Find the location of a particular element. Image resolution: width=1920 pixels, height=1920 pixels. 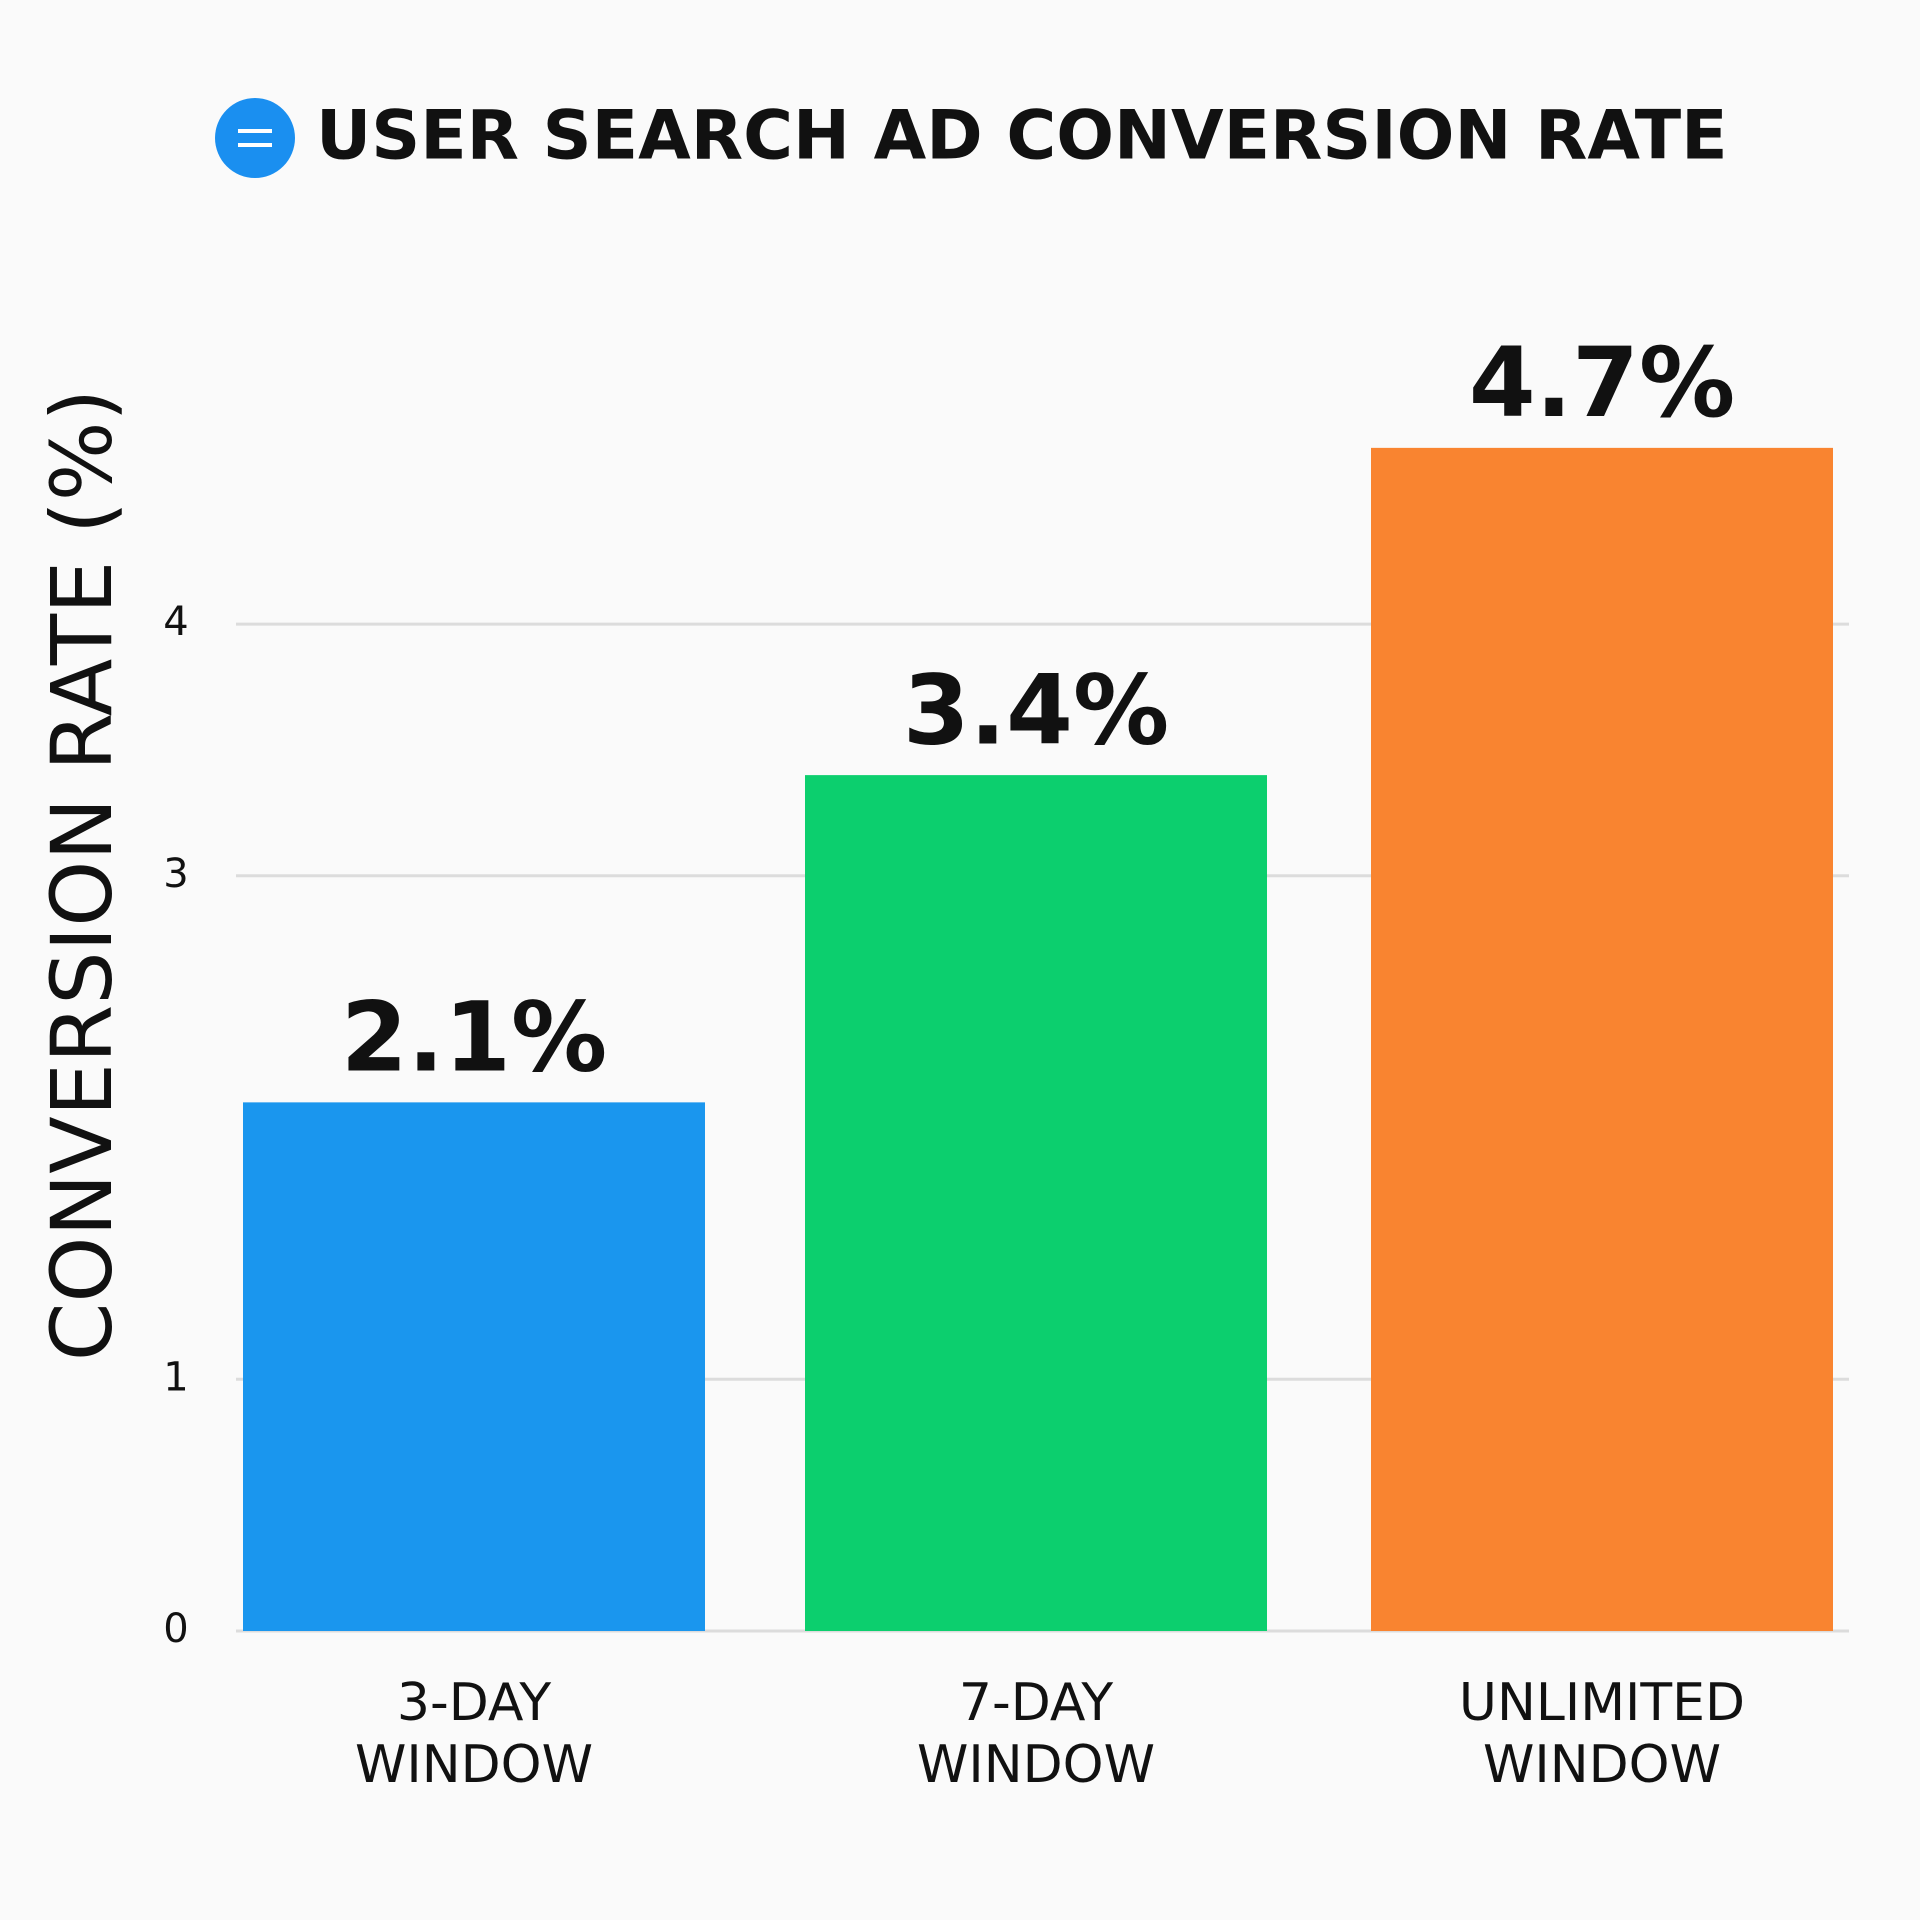

y-tick-label: 0 is located at coordinates (175, 1629).